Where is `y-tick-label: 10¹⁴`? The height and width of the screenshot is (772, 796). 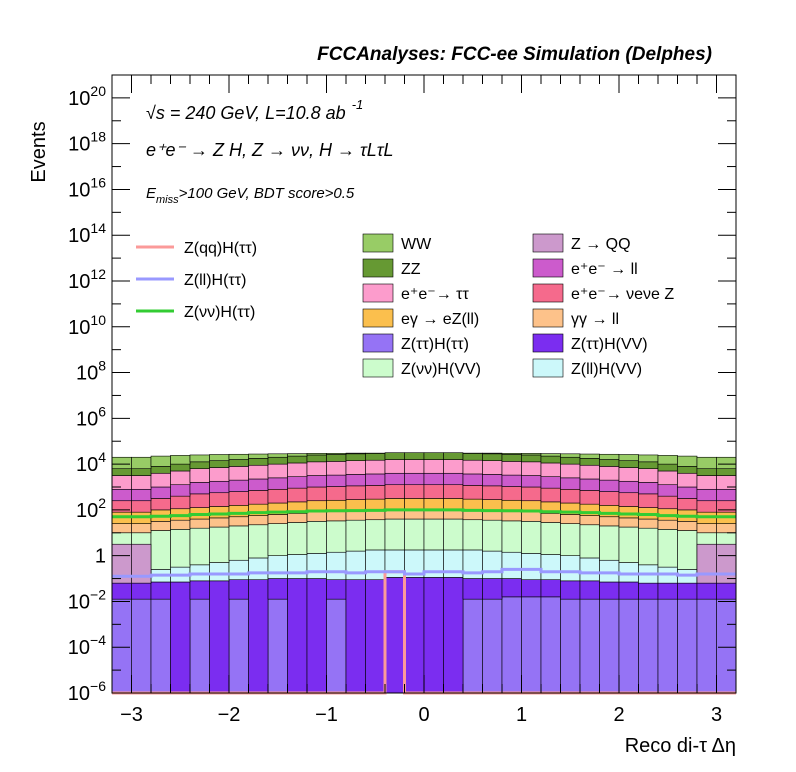
y-tick-label: 10¹⁴ is located at coordinates (87, 233).